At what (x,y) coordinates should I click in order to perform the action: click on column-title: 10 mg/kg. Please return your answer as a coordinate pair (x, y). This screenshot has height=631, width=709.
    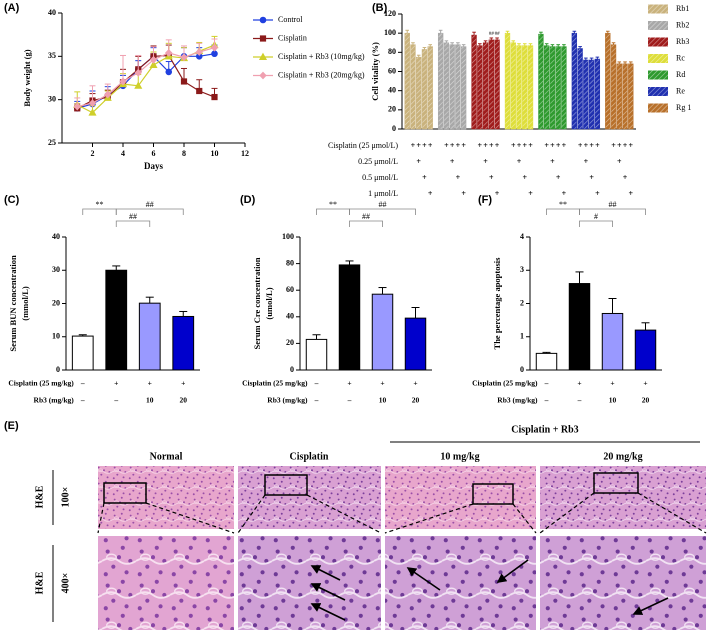
    Looking at the image, I should click on (459, 456).